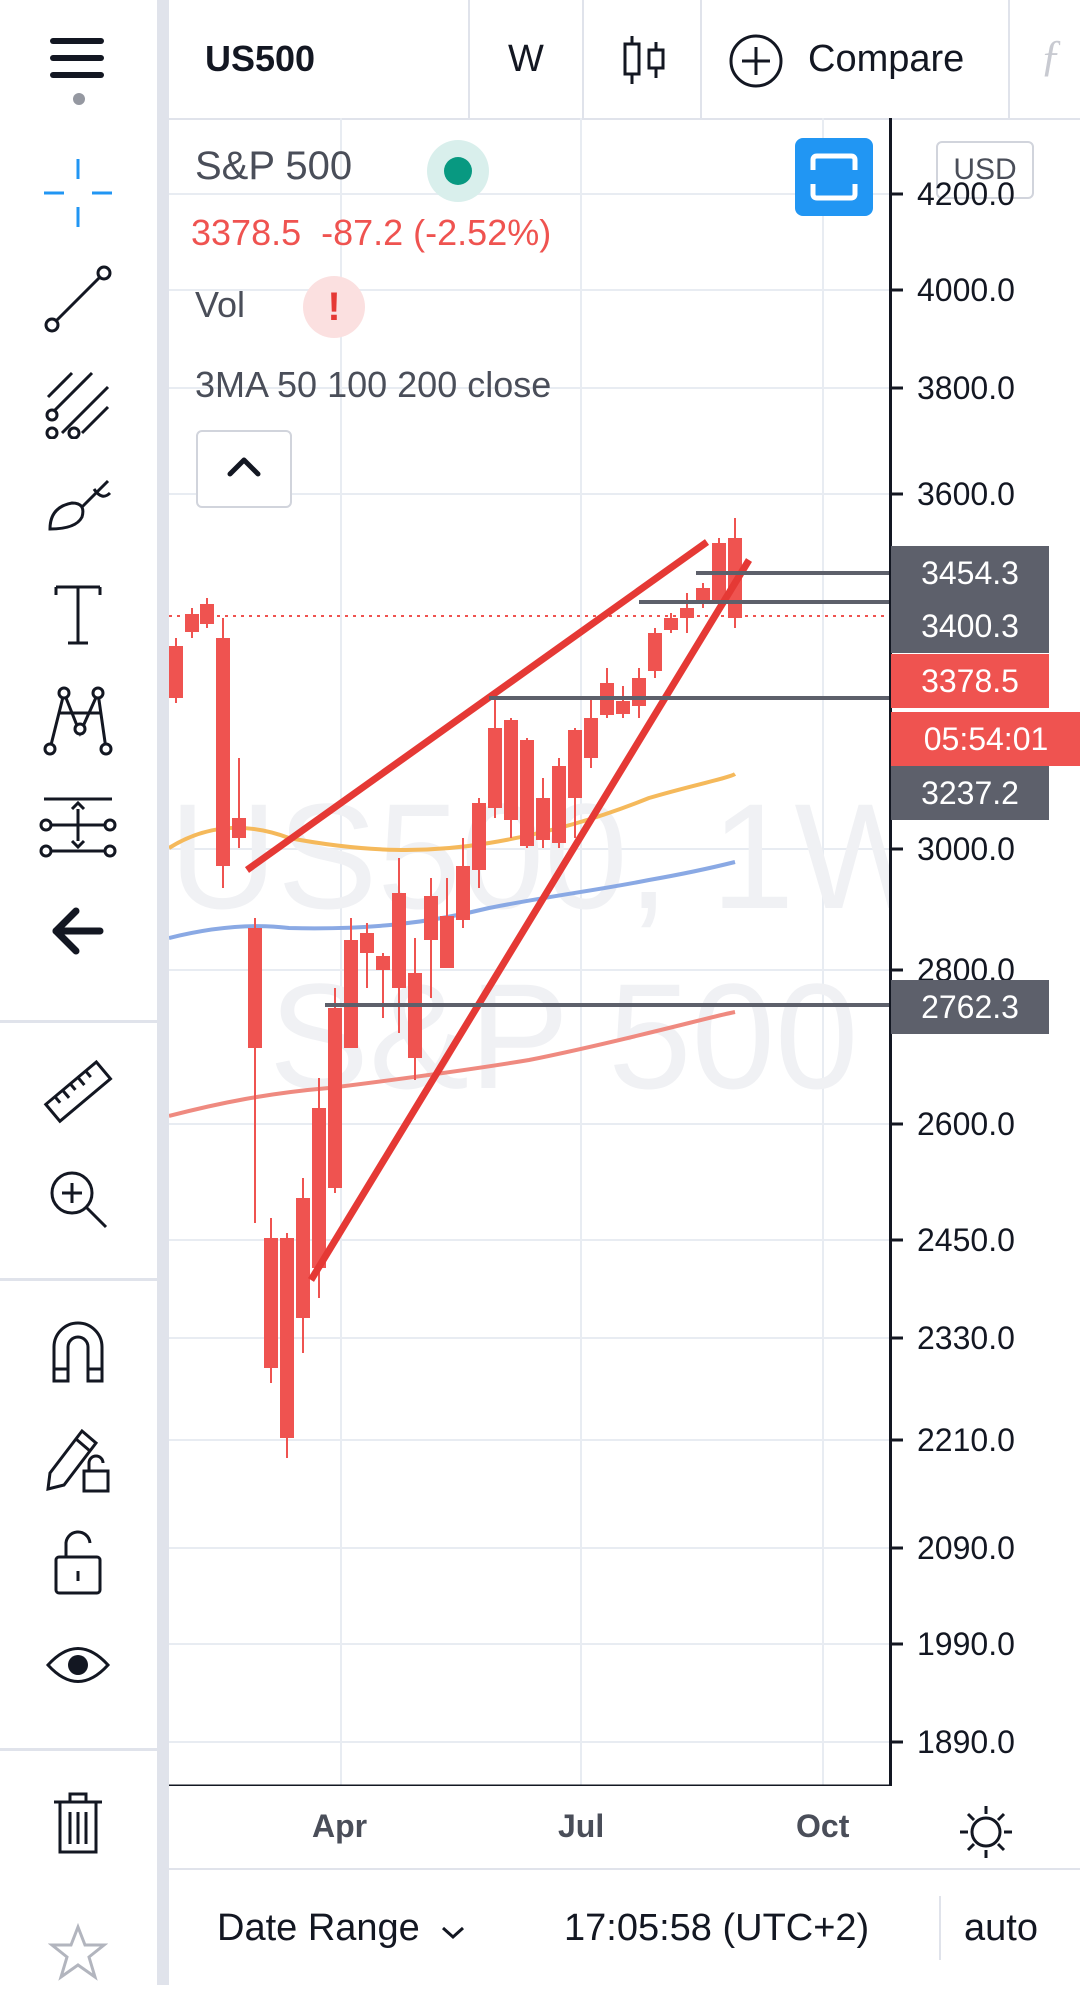  Describe the element at coordinates (436, 232) in the screenshot. I see `price-change: -87.2 (-2.52%)` at that location.